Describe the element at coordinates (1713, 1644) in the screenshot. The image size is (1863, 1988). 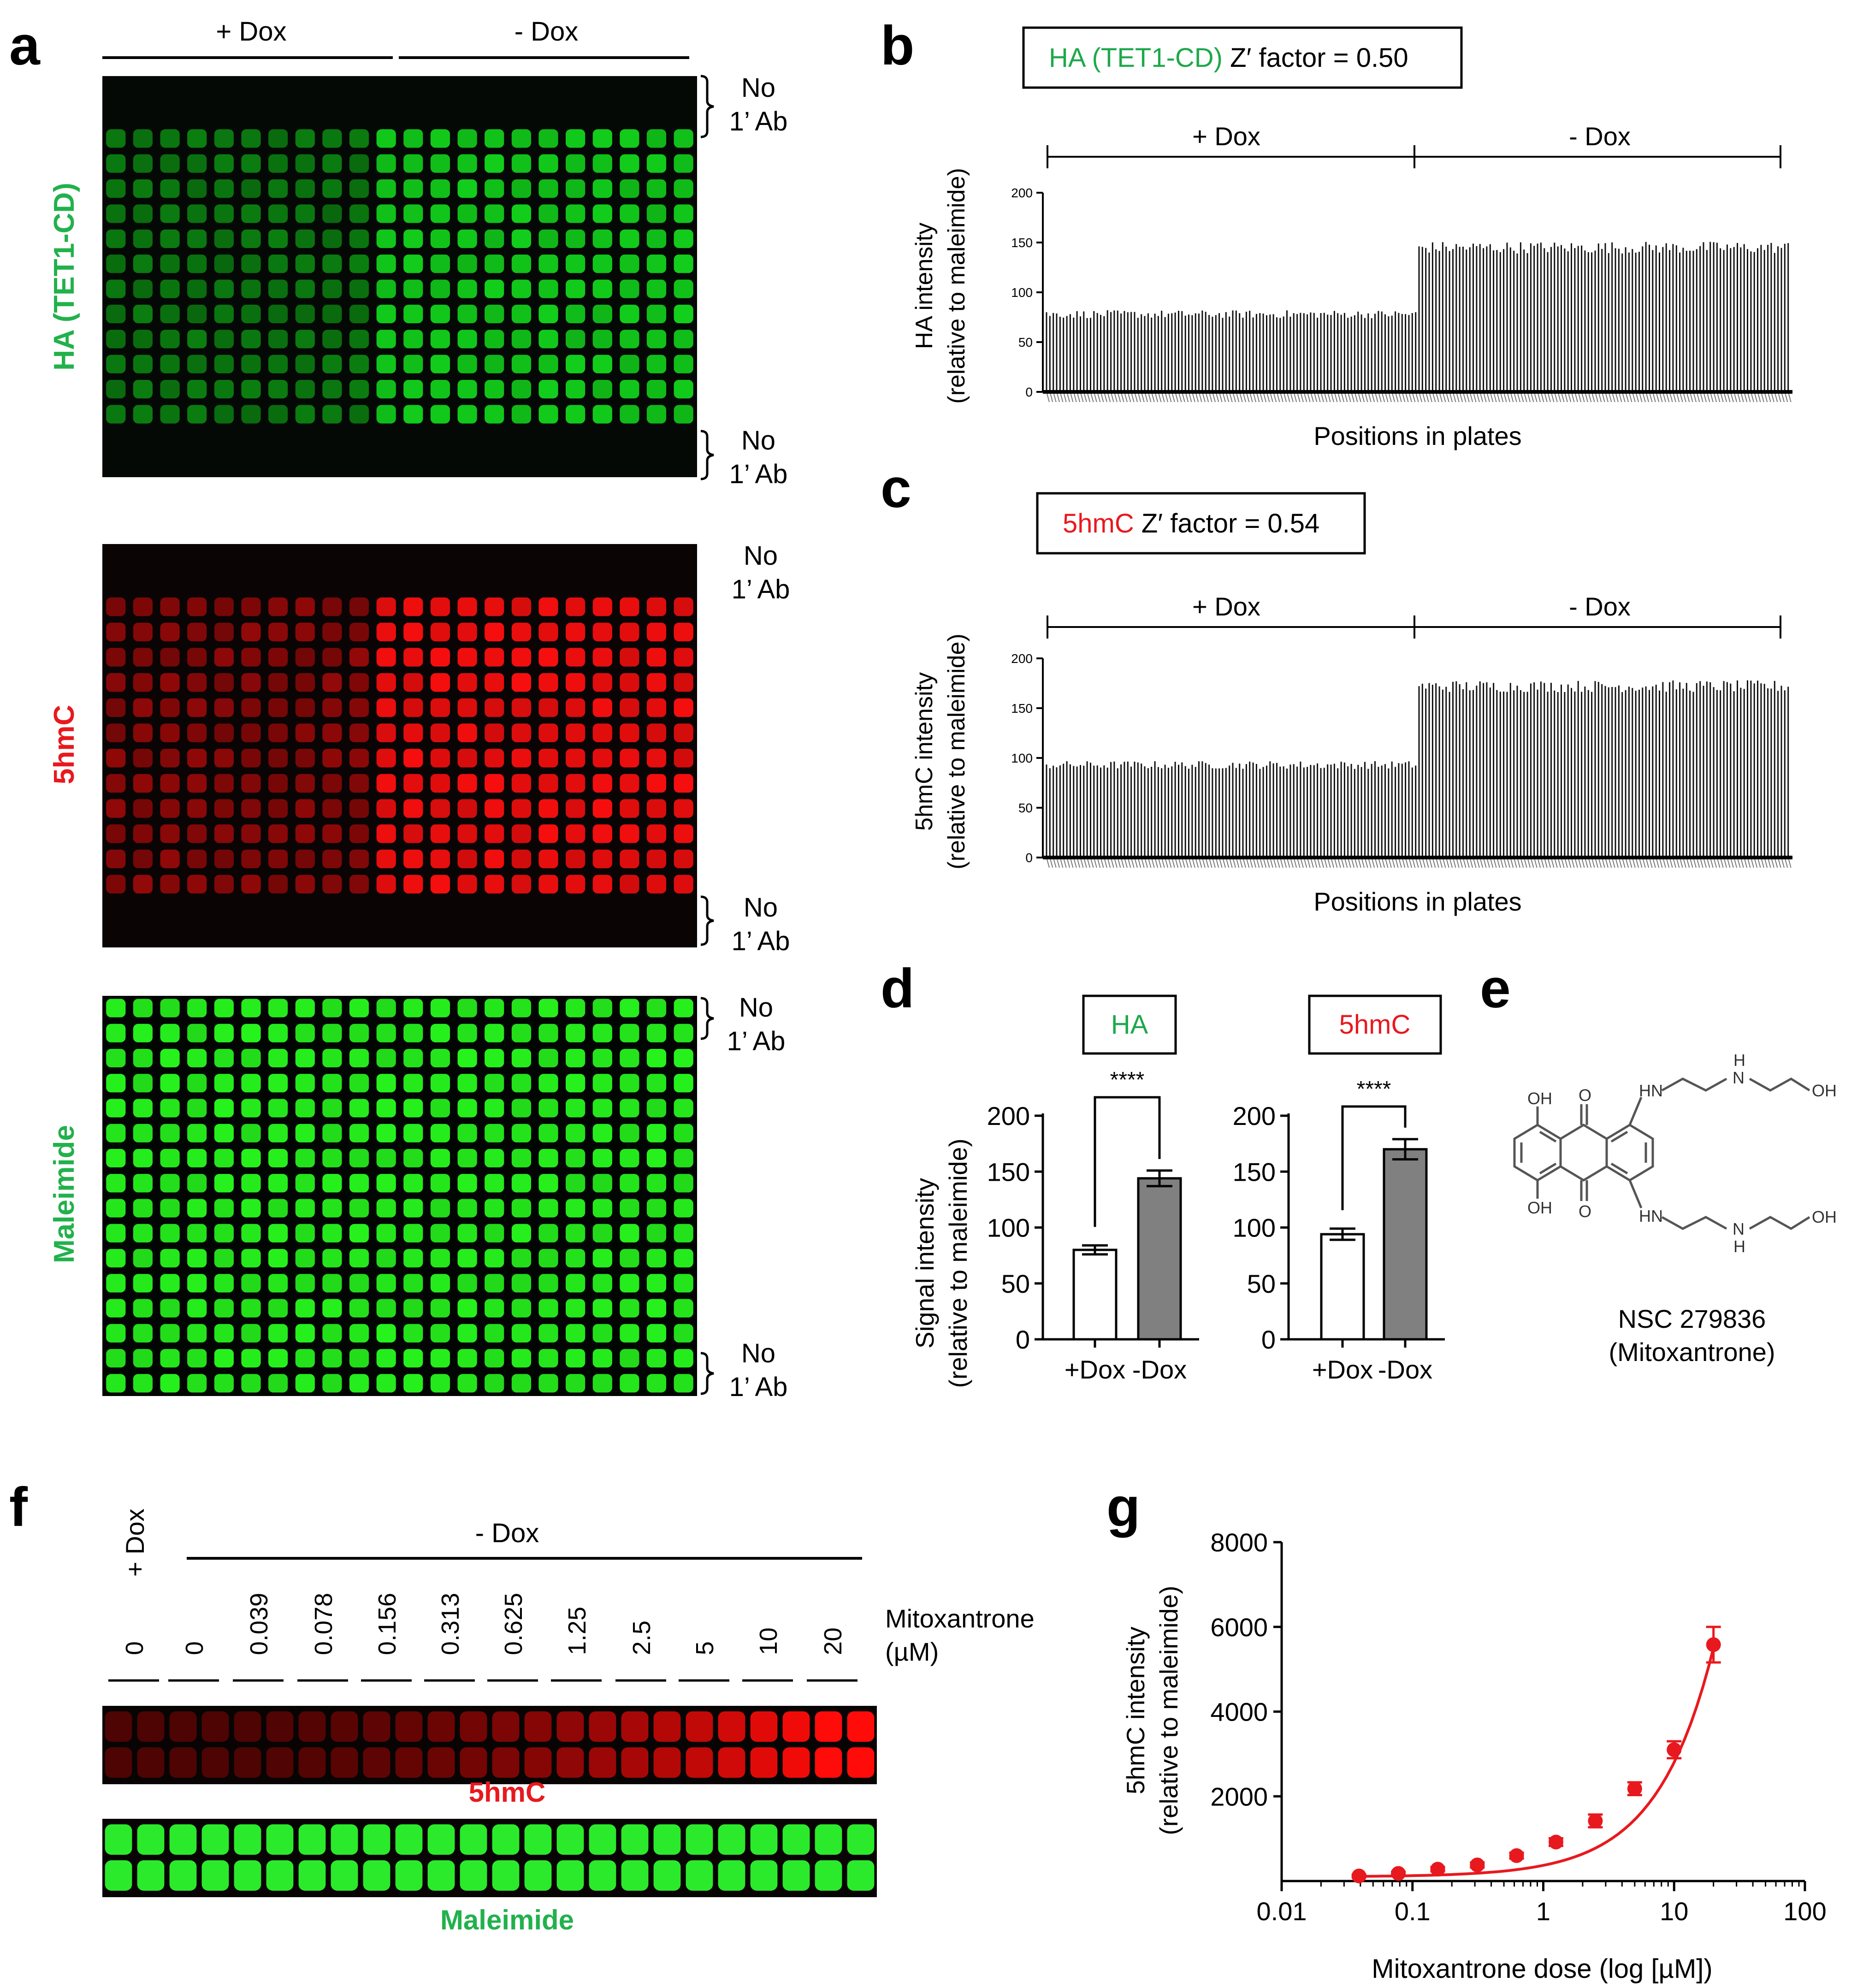
I see `data-point` at that location.